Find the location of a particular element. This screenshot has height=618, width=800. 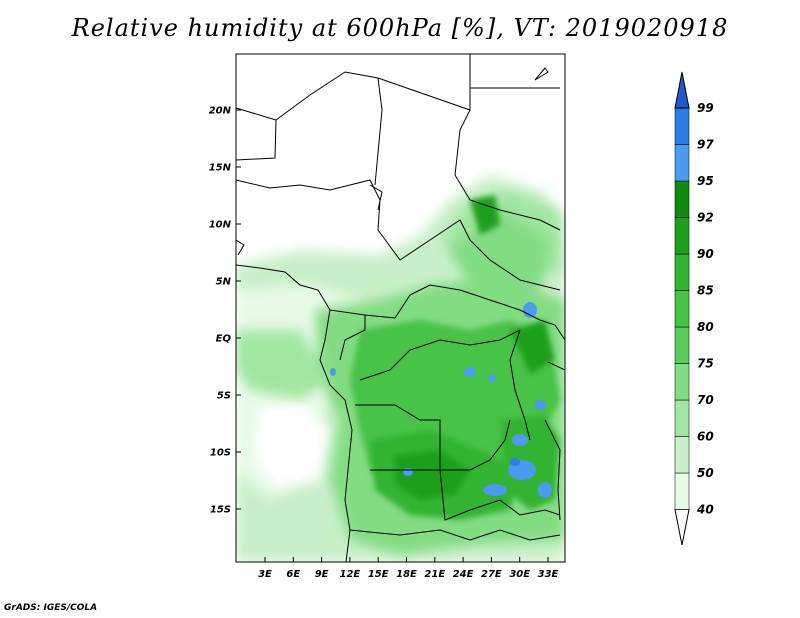

longitude-axis: 3E 6E 9E 12E 15E 18E 21E 24E 27E 30E 33E is located at coordinates (408, 568).